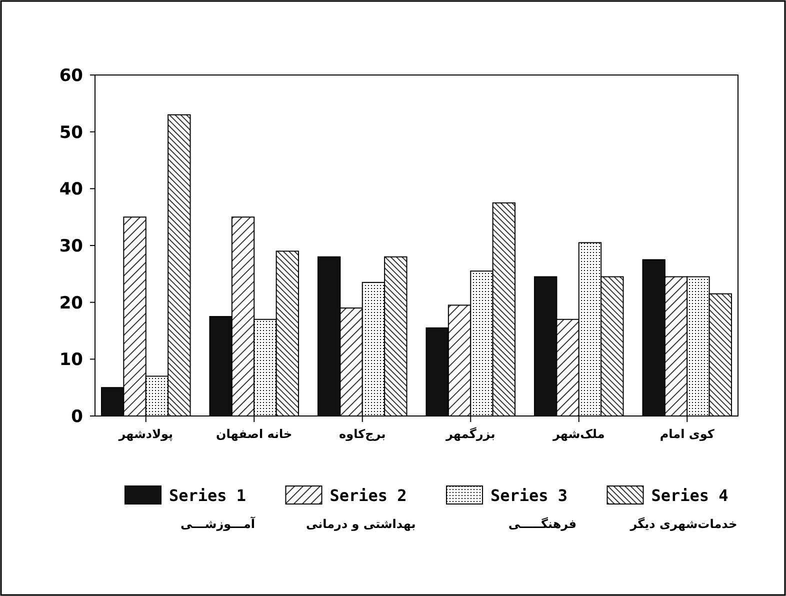 The height and width of the screenshot is (596, 786). Describe the element at coordinates (218, 523) in the screenshot. I see `text: آمـــوزشـــی` at that location.